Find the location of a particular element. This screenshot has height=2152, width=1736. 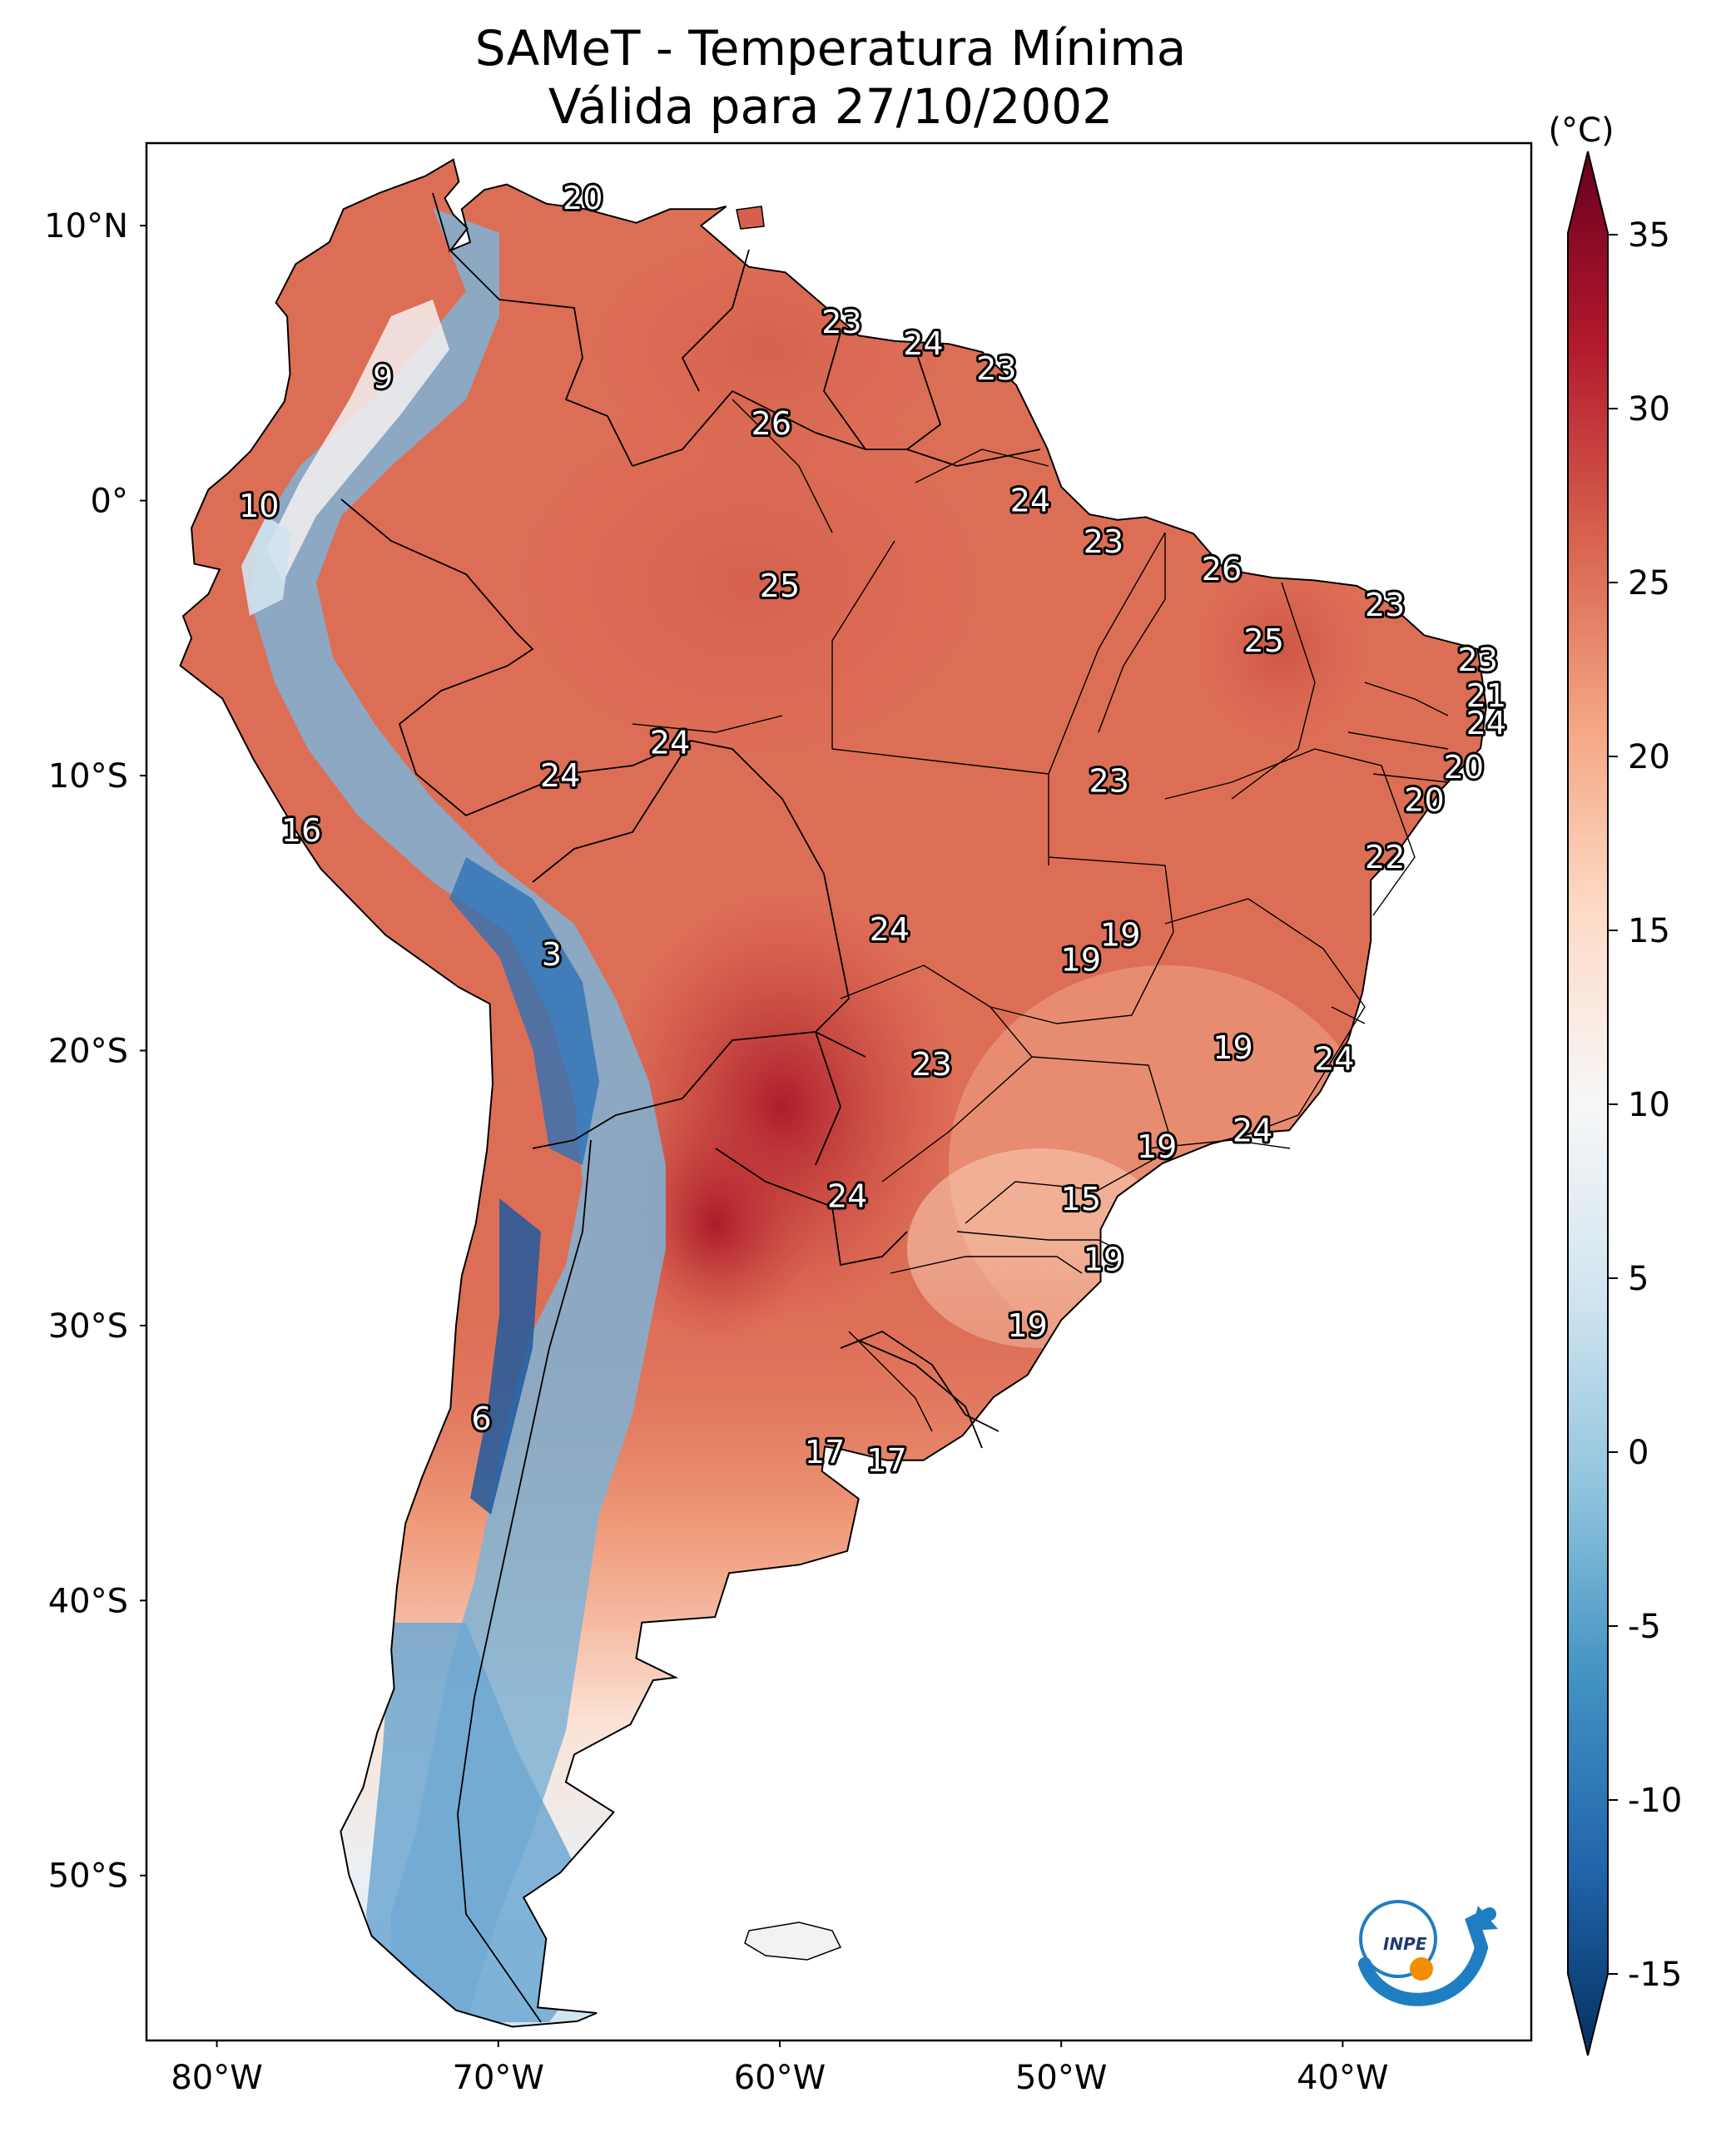

colorbar-tick-label: -15 is located at coordinates (1655, 1975).